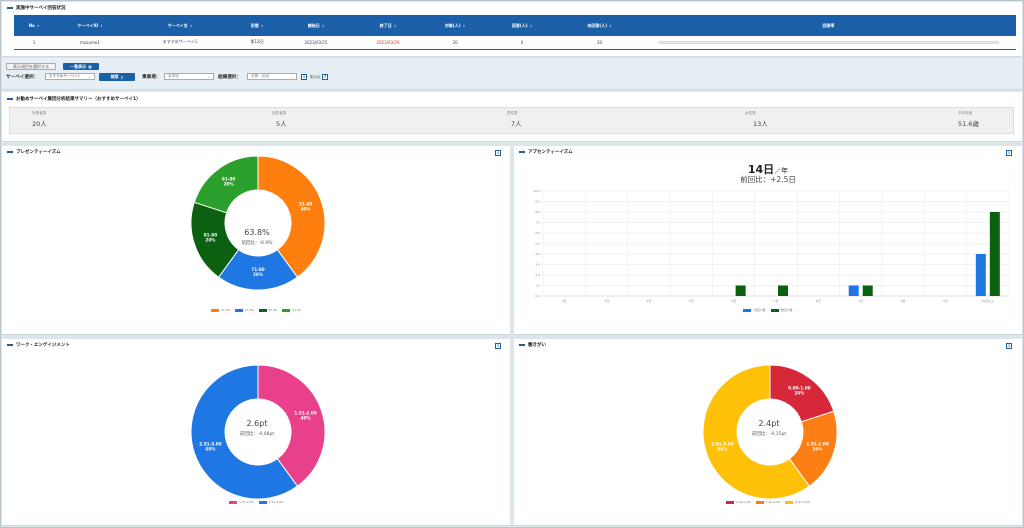 This screenshot has width=1024, height=528. Describe the element at coordinates (173, 76) in the screenshot. I see `business-placeholder: 事業場` at that location.